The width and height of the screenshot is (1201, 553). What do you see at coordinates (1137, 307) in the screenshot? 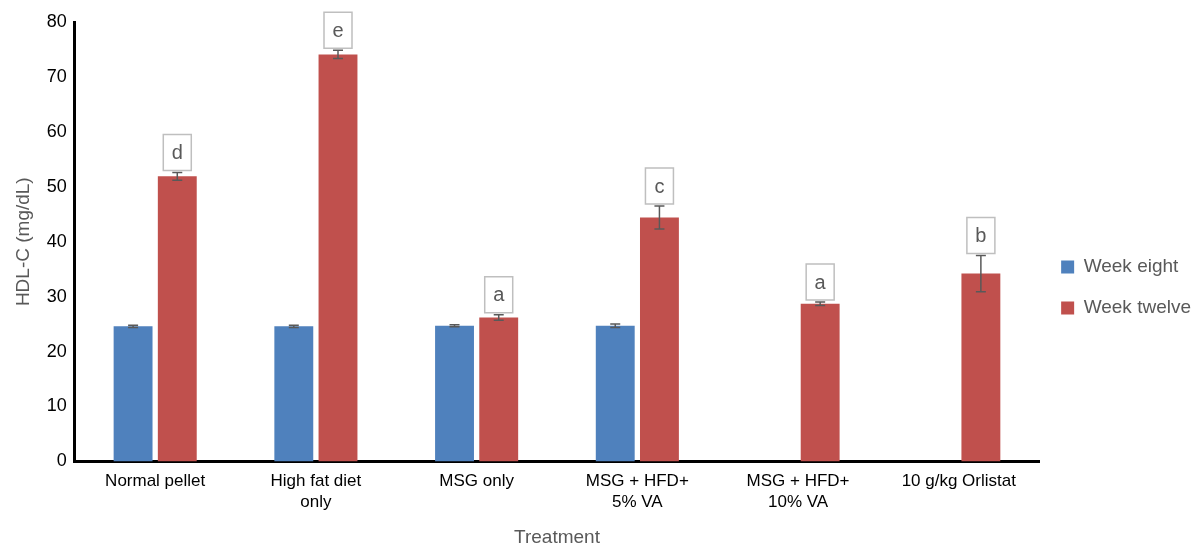
I see `legend-label: Week twelve` at bounding box center [1137, 307].